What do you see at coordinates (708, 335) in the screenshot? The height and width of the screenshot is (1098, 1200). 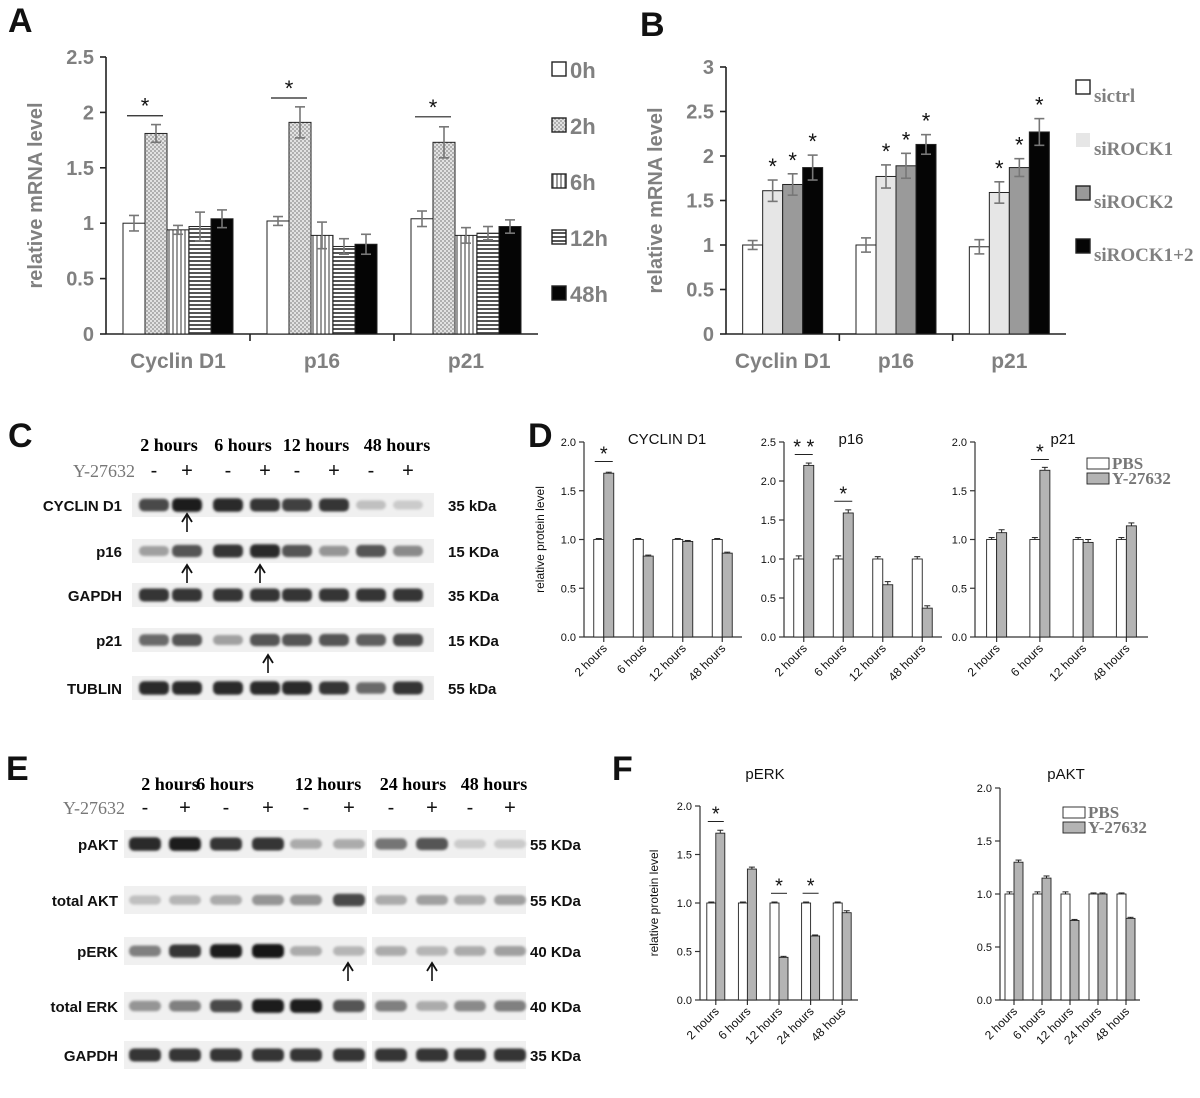 I see `y-tick-label: 0` at bounding box center [708, 335].